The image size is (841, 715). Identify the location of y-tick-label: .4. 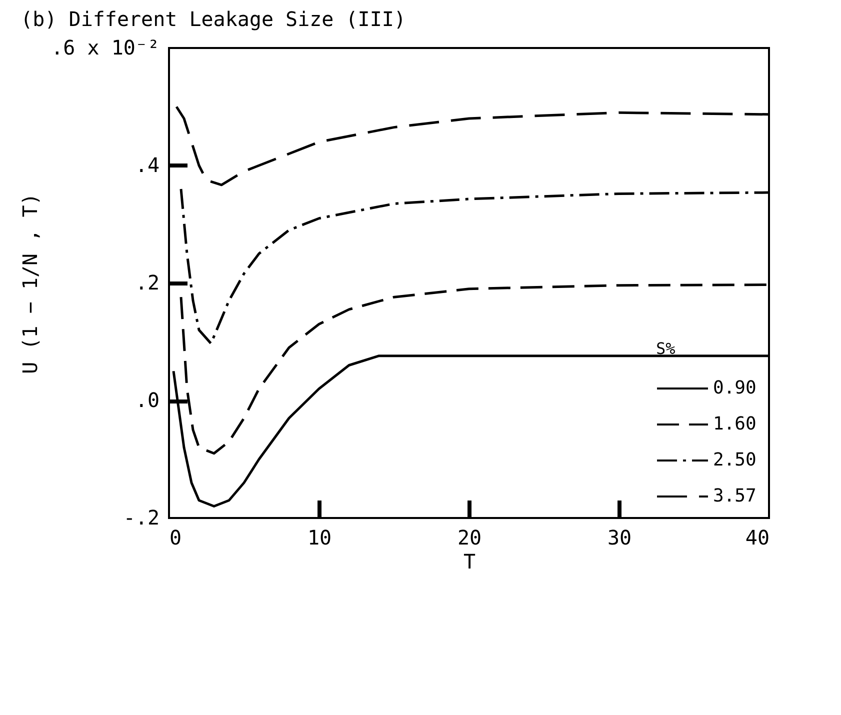
(147, 165).